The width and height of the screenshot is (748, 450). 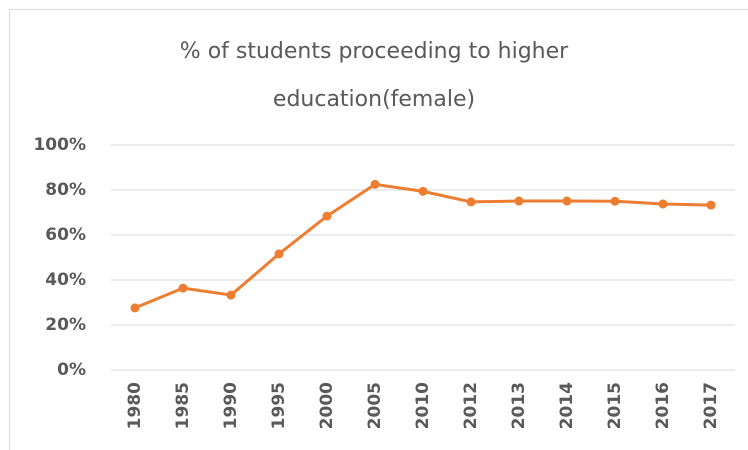 I want to click on y-tick-label: 100%, so click(x=59, y=145).